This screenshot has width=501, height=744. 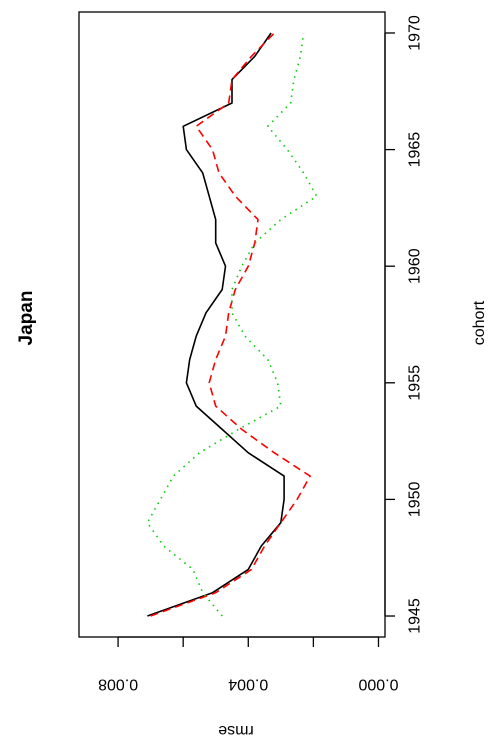 What do you see at coordinates (248, 664) in the screenshot?
I see `y-axis-rmse: 0.000 0.004 0.008` at bounding box center [248, 664].